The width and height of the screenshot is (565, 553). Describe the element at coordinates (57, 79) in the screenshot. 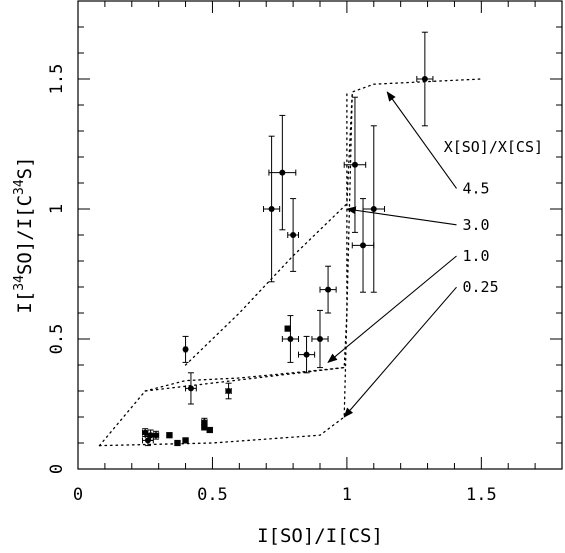

I see `y-tick-label: 1.5` at that location.